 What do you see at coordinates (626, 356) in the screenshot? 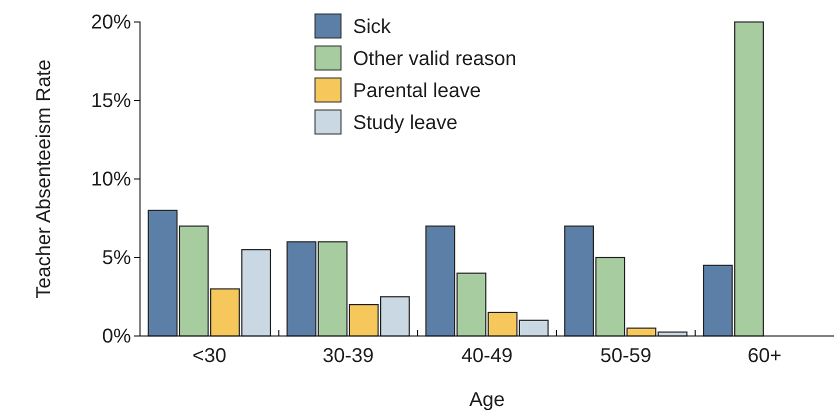
I see `x-tick-label: 50-59` at bounding box center [626, 356].